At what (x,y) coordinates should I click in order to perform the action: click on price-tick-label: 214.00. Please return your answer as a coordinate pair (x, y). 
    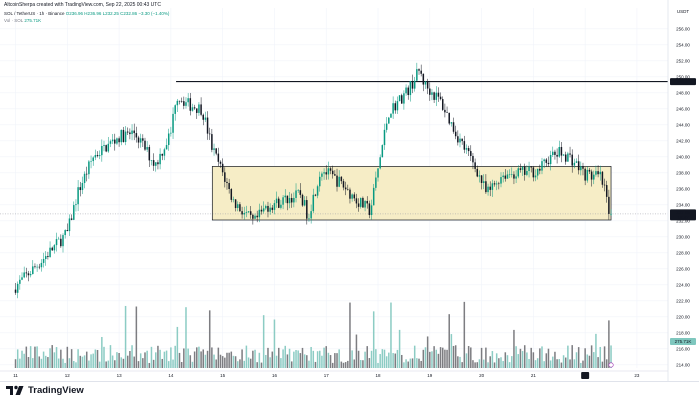
    Looking at the image, I should click on (683, 364).